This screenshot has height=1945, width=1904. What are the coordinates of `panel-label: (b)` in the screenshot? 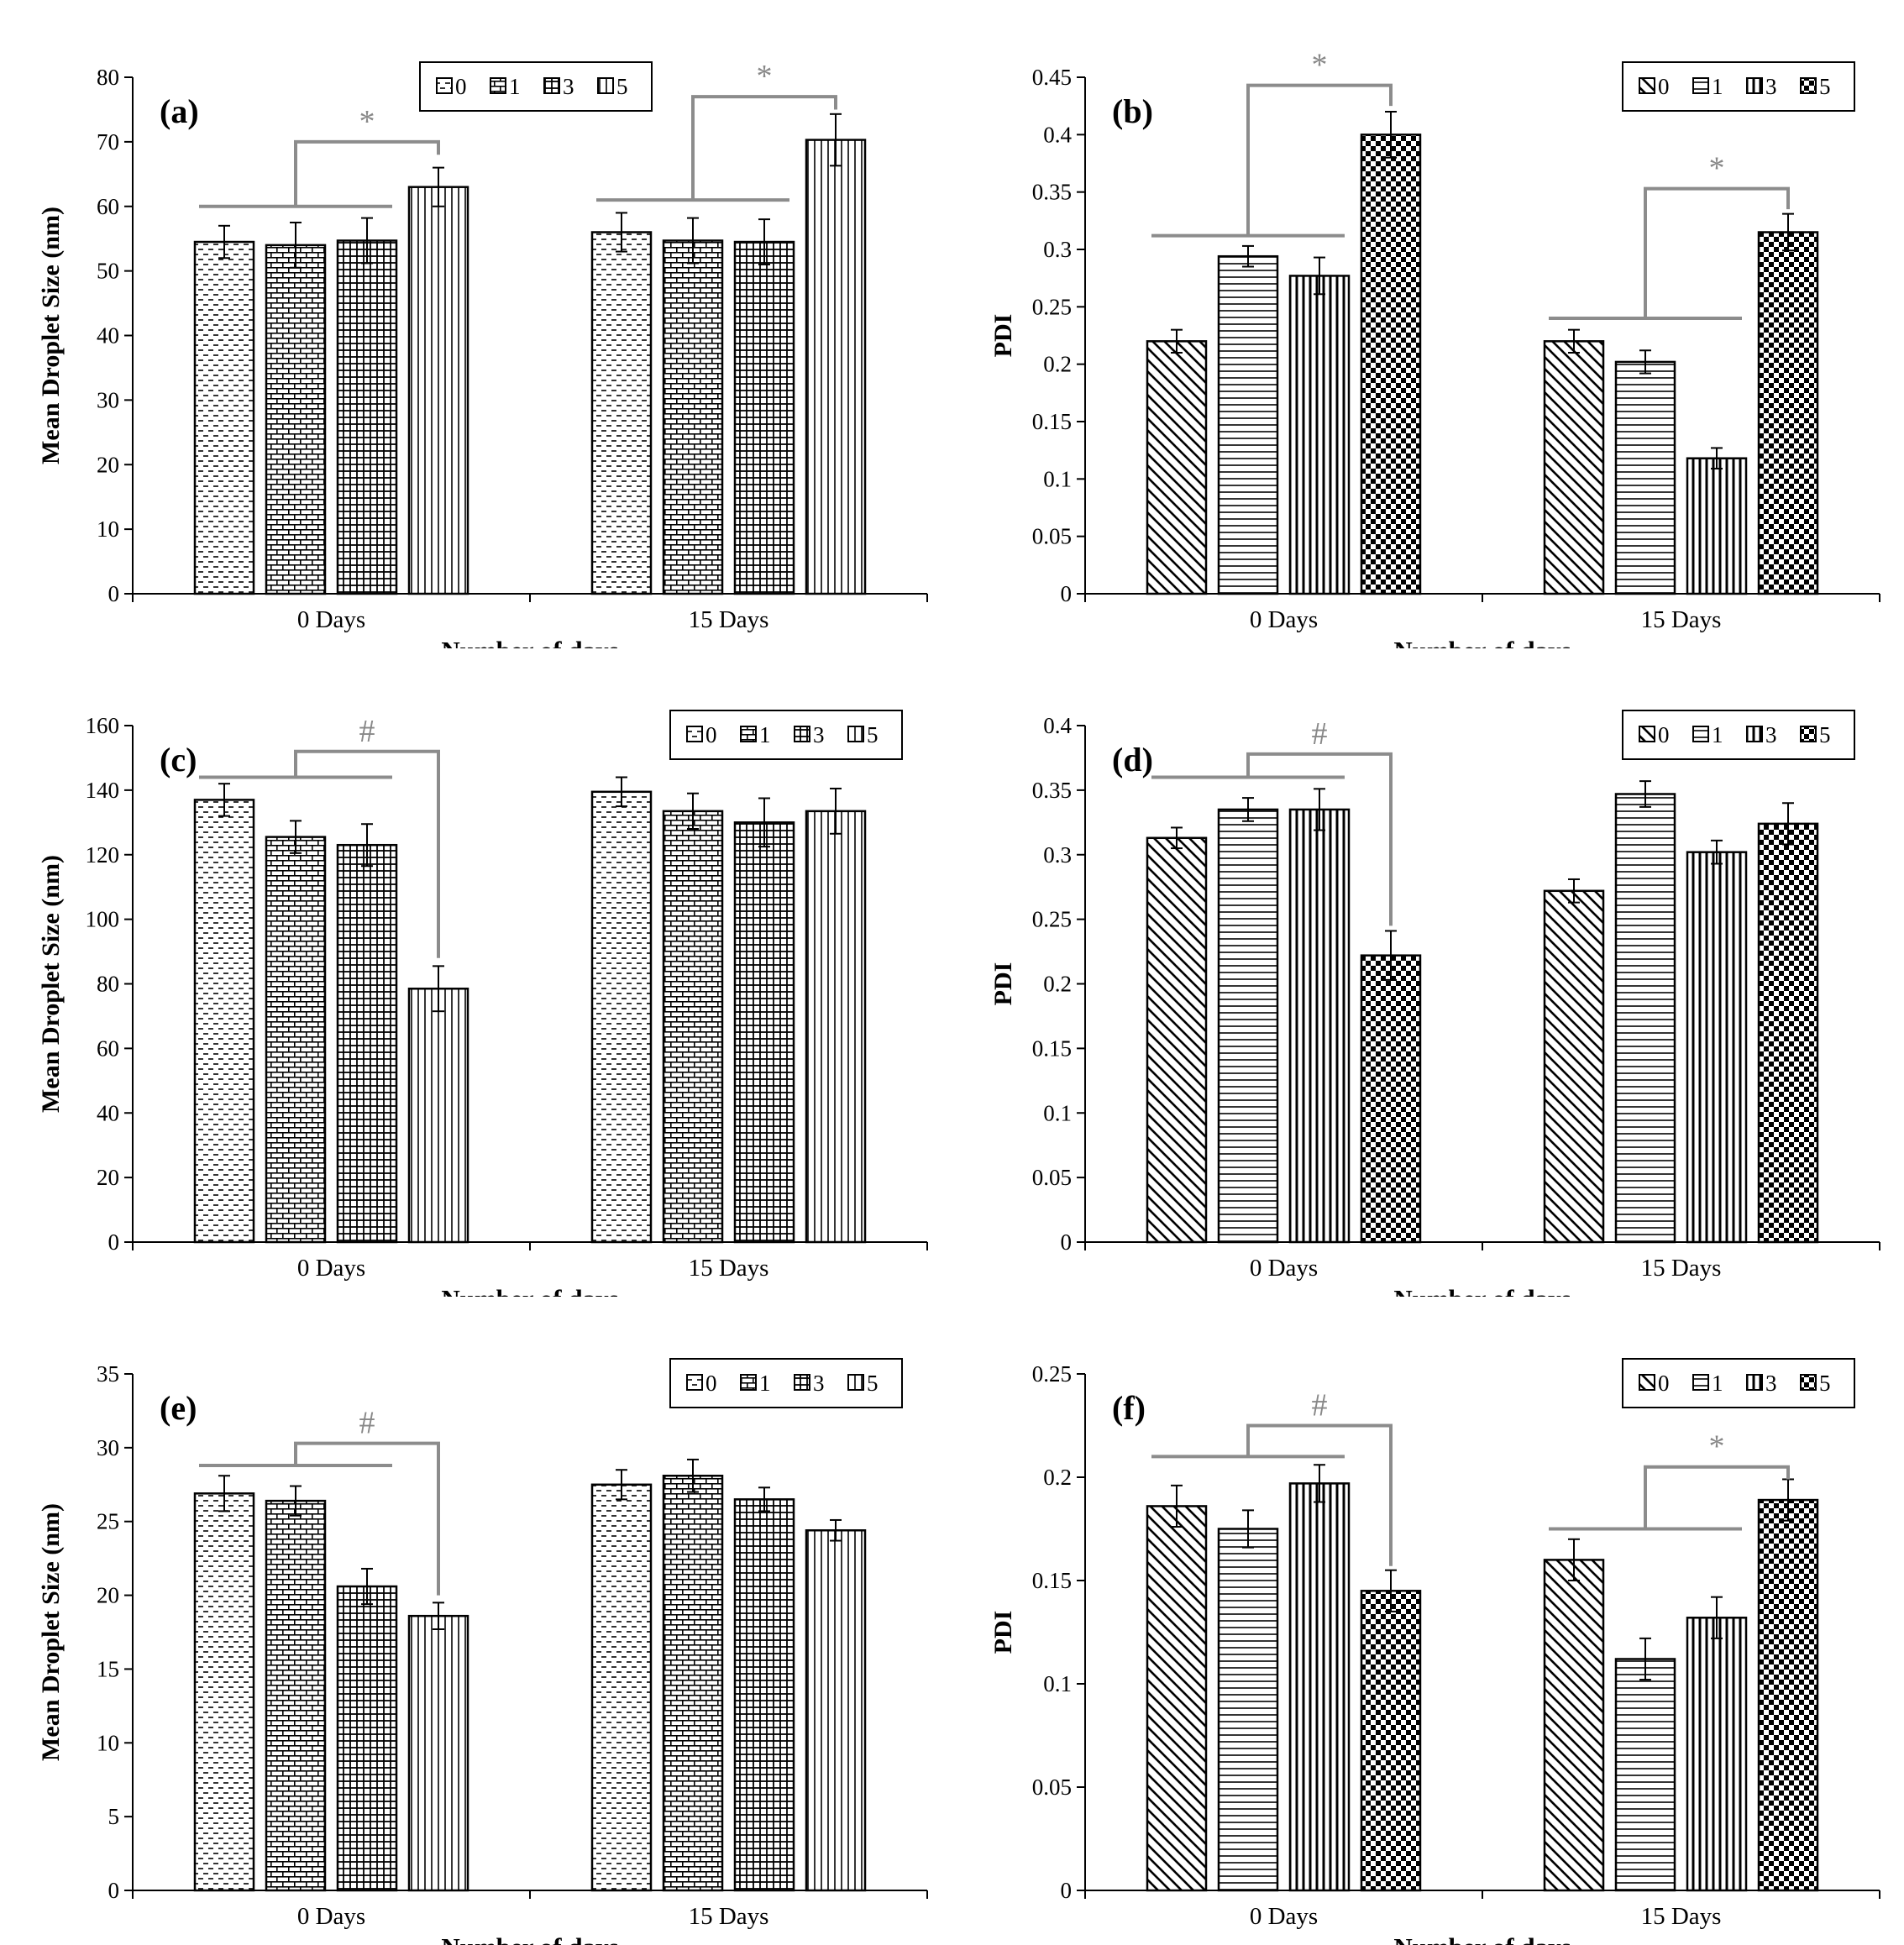 It's located at (1132, 111).